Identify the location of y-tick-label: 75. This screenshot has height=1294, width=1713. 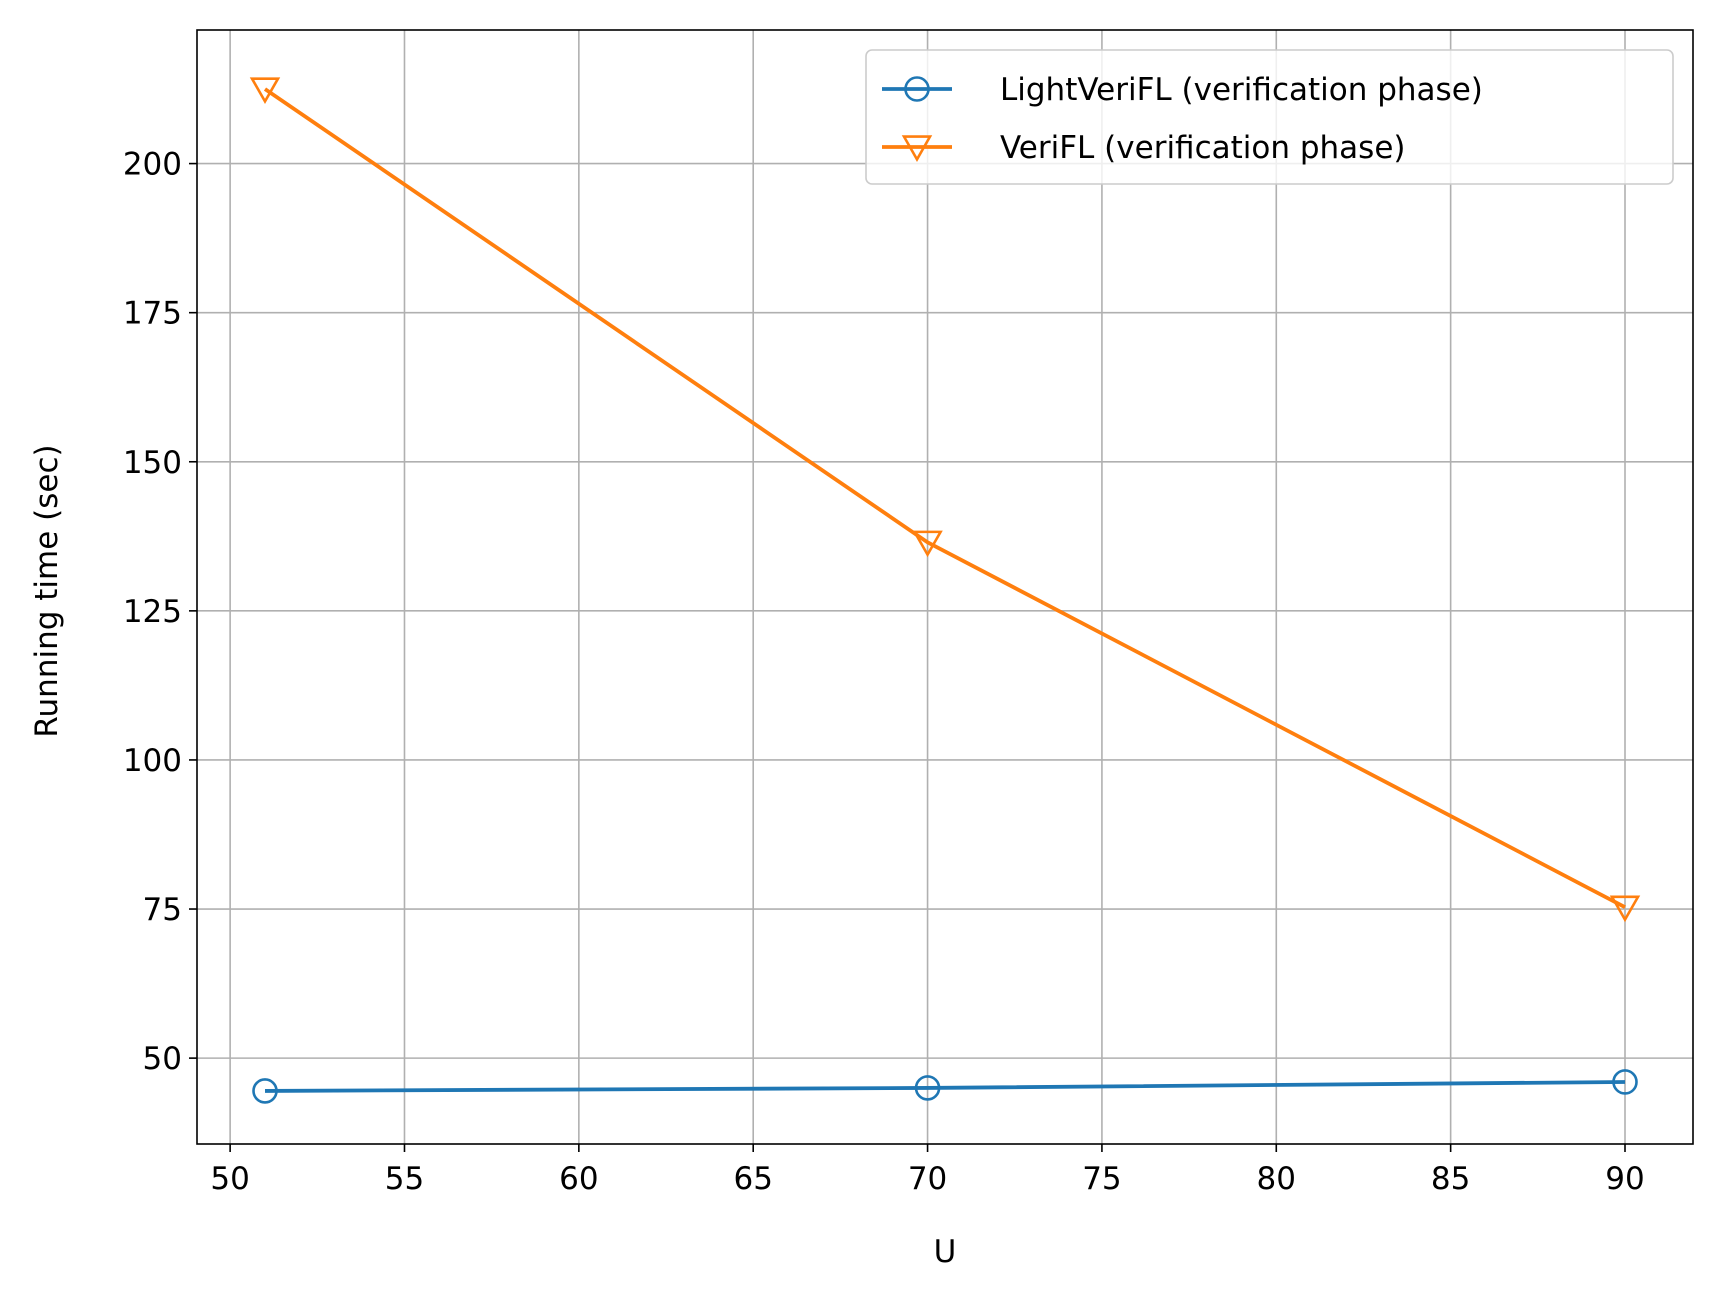
(162, 910).